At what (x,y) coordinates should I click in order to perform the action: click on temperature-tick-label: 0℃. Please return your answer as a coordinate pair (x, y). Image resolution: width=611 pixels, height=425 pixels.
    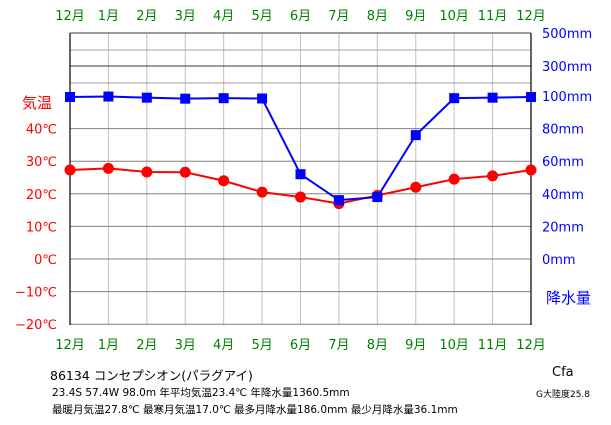
    Looking at the image, I should click on (45, 260).